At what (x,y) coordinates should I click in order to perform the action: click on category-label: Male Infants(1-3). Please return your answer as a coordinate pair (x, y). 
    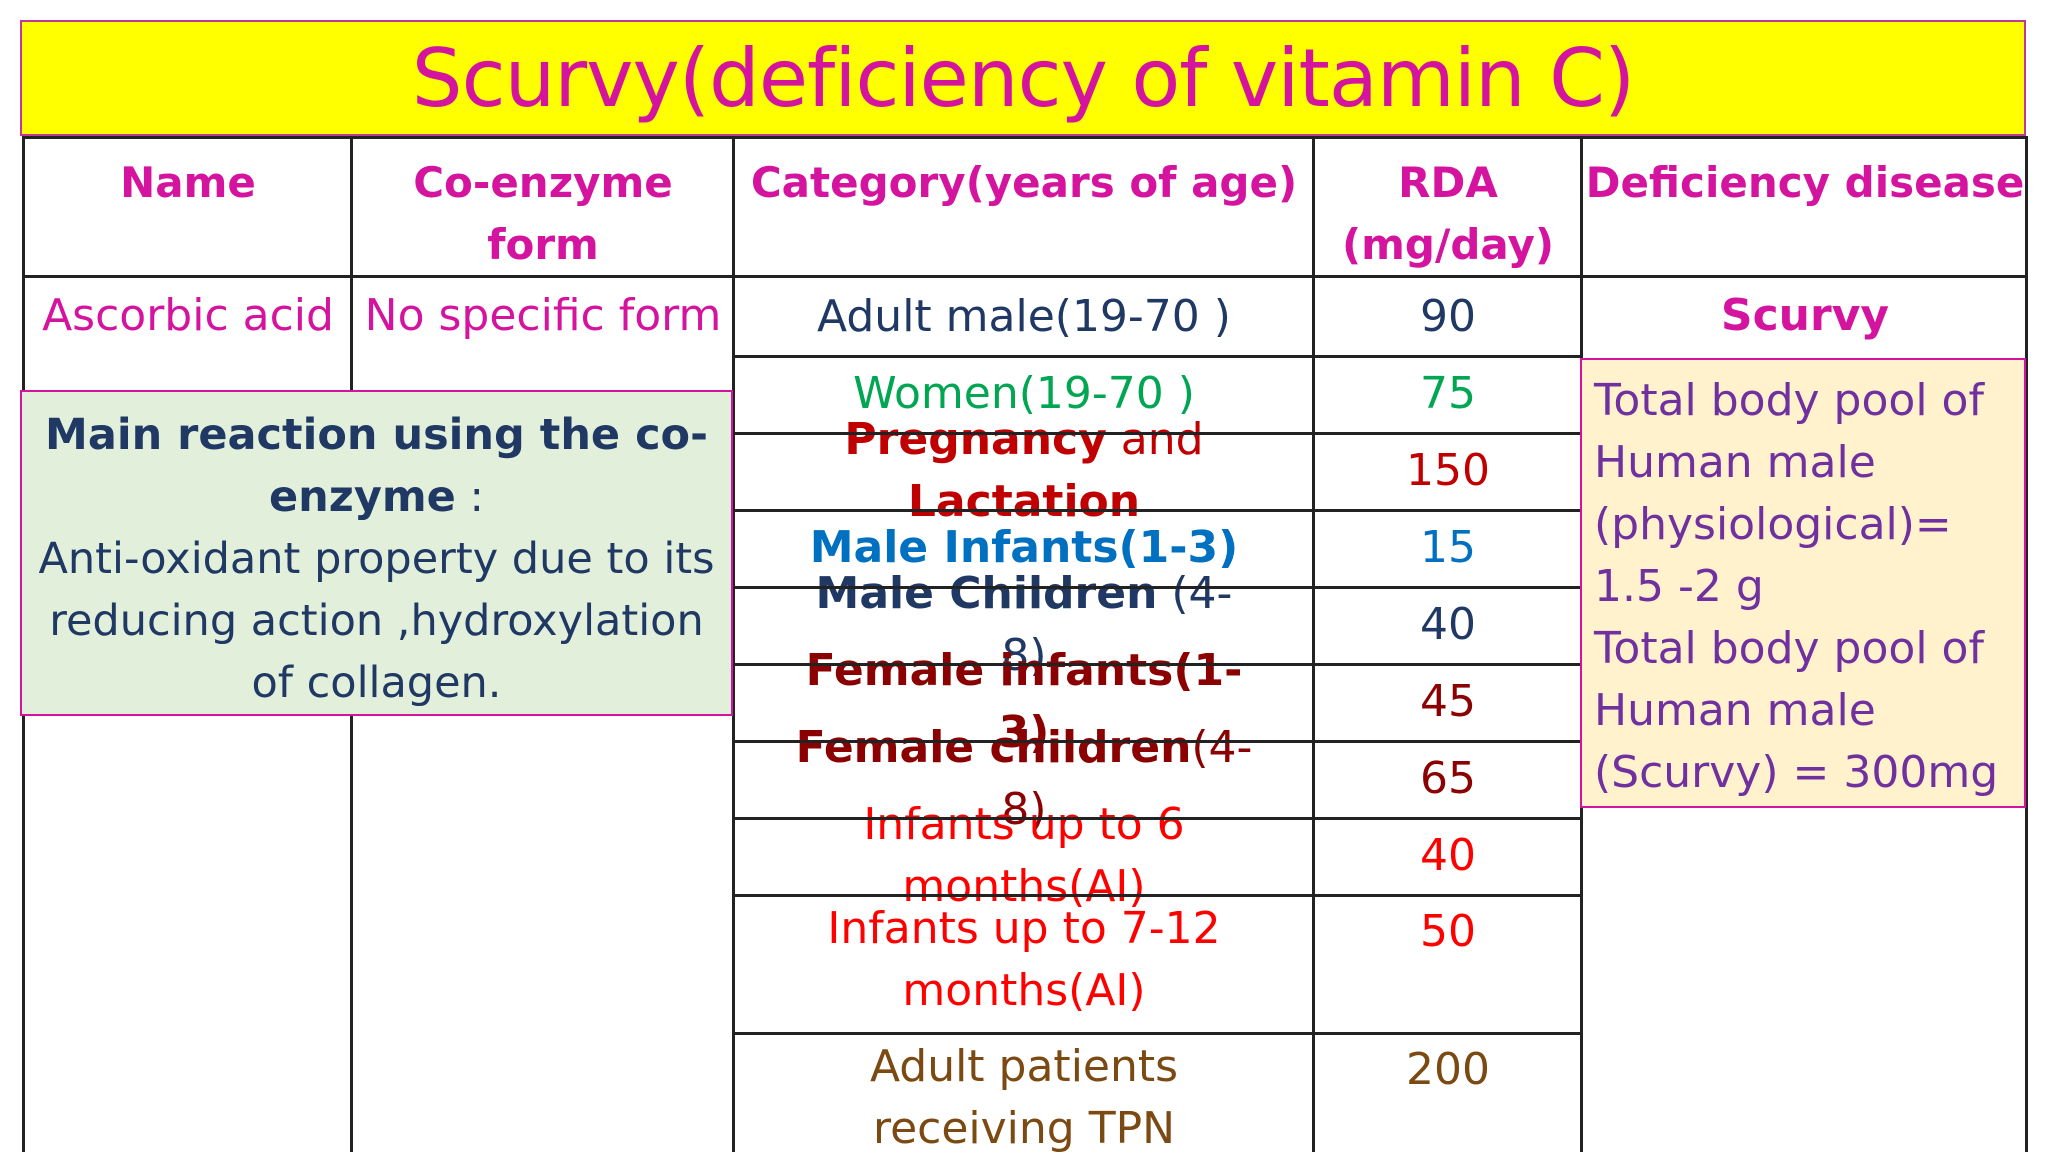
    Looking at the image, I should click on (1024, 548).